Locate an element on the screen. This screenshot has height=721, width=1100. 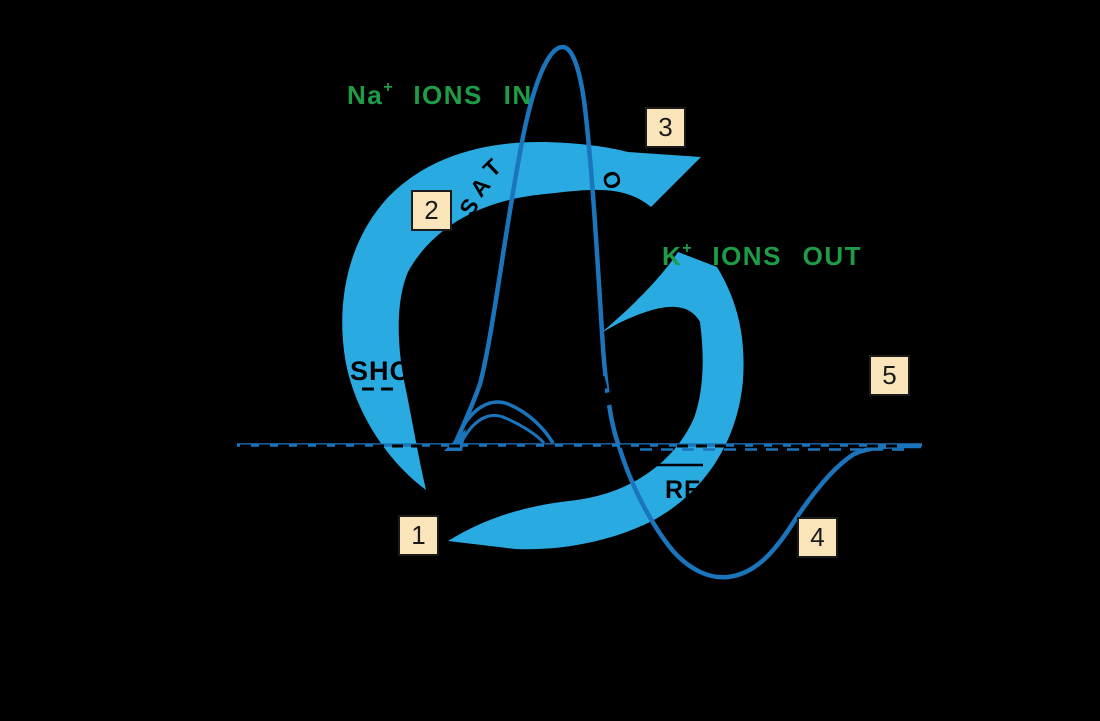
stage-box-5: 5 is located at coordinates (889, 375).